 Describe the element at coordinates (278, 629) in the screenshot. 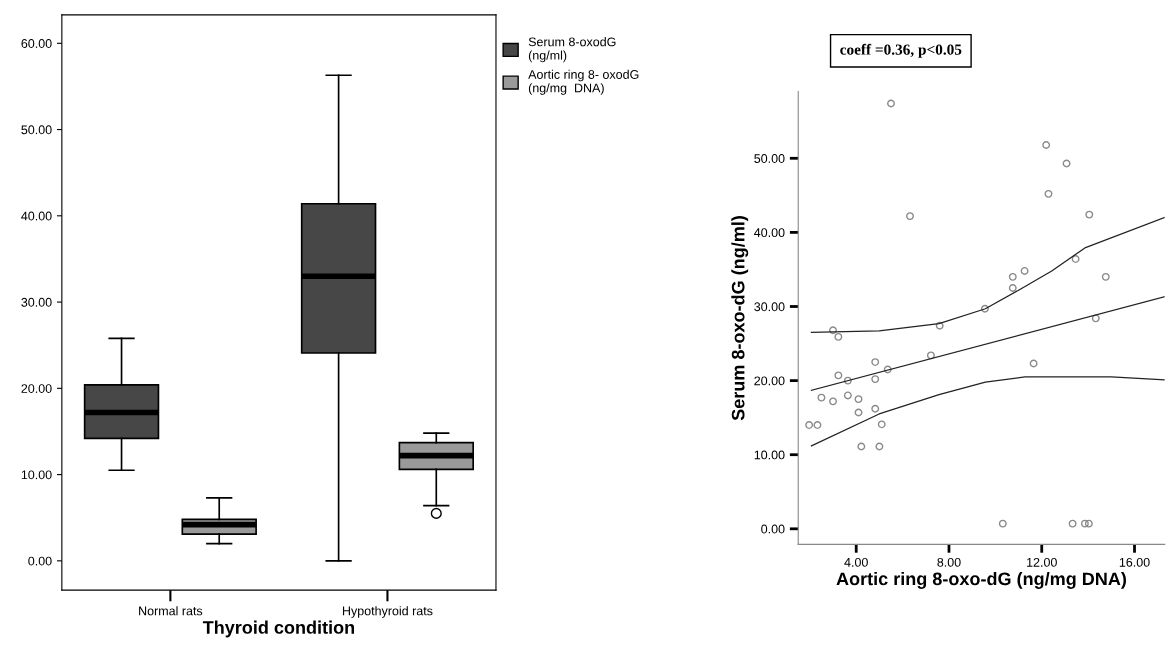

I see `x-axis-title: Thyroid condition` at that location.